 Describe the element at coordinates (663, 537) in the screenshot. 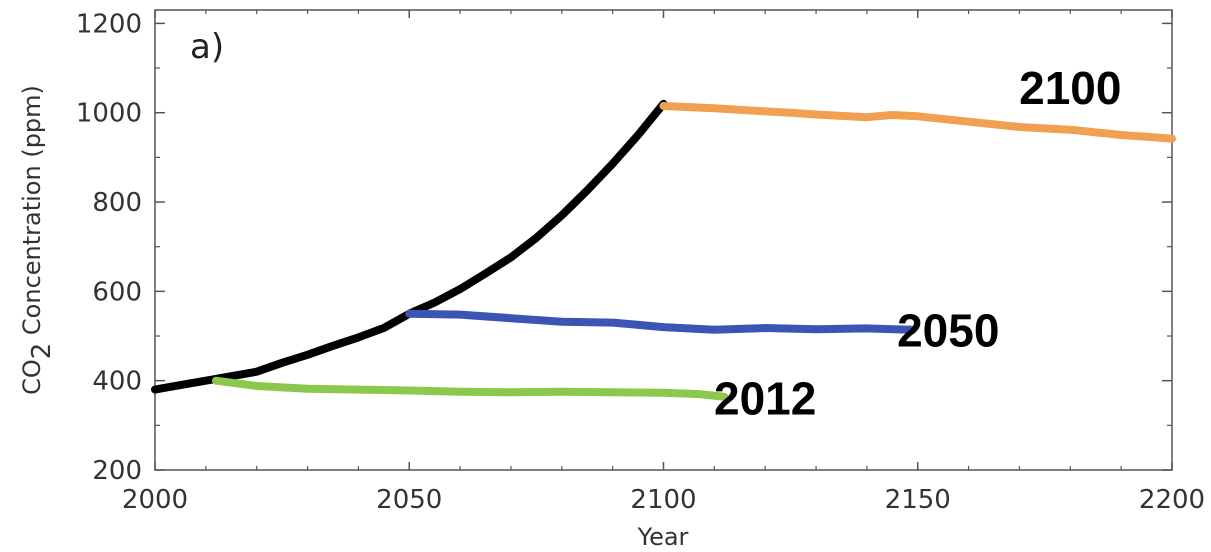

I see `x-axis-title: Year` at that location.